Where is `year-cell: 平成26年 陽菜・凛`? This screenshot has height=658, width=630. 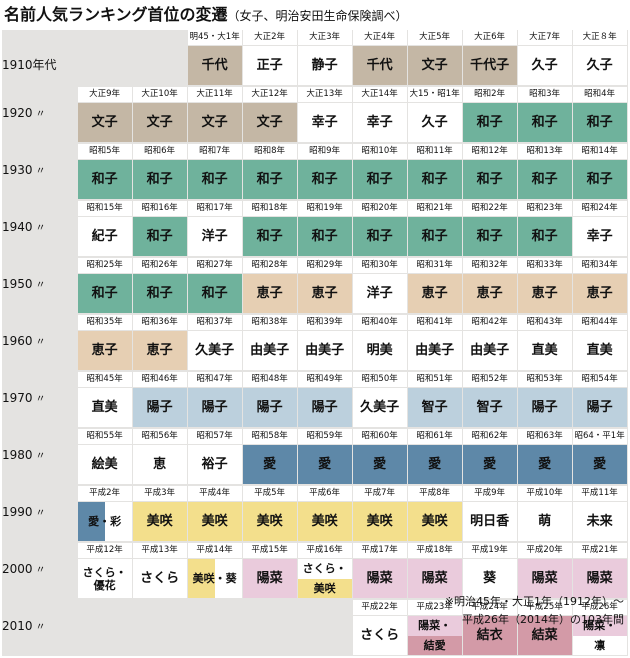
year-cell: 平成26年 陽菜・凛 is located at coordinates (599, 628).